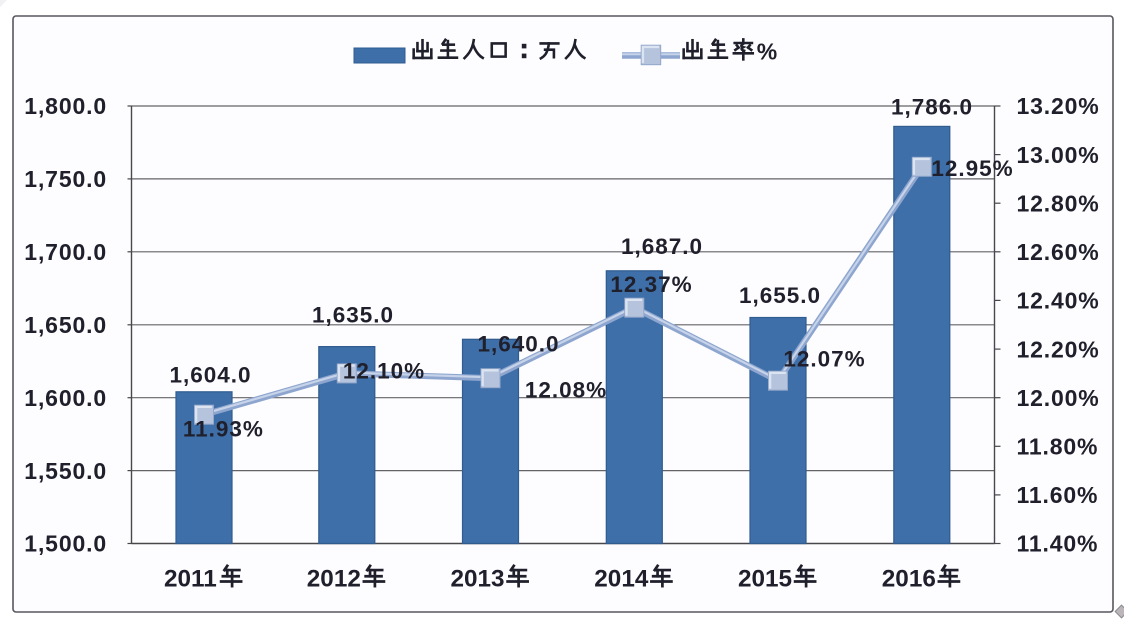 The height and width of the screenshot is (622, 1124). I want to click on svg-text: 2016, so click(909, 579).